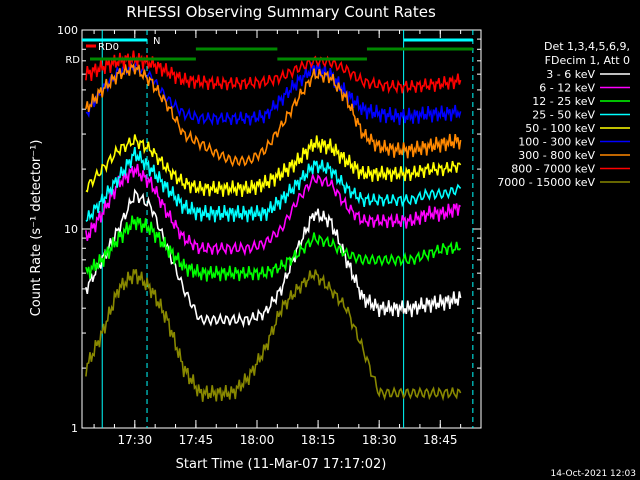  Describe the element at coordinates (440, 440) in the screenshot. I see `x-tick-label: 18:45` at that location.